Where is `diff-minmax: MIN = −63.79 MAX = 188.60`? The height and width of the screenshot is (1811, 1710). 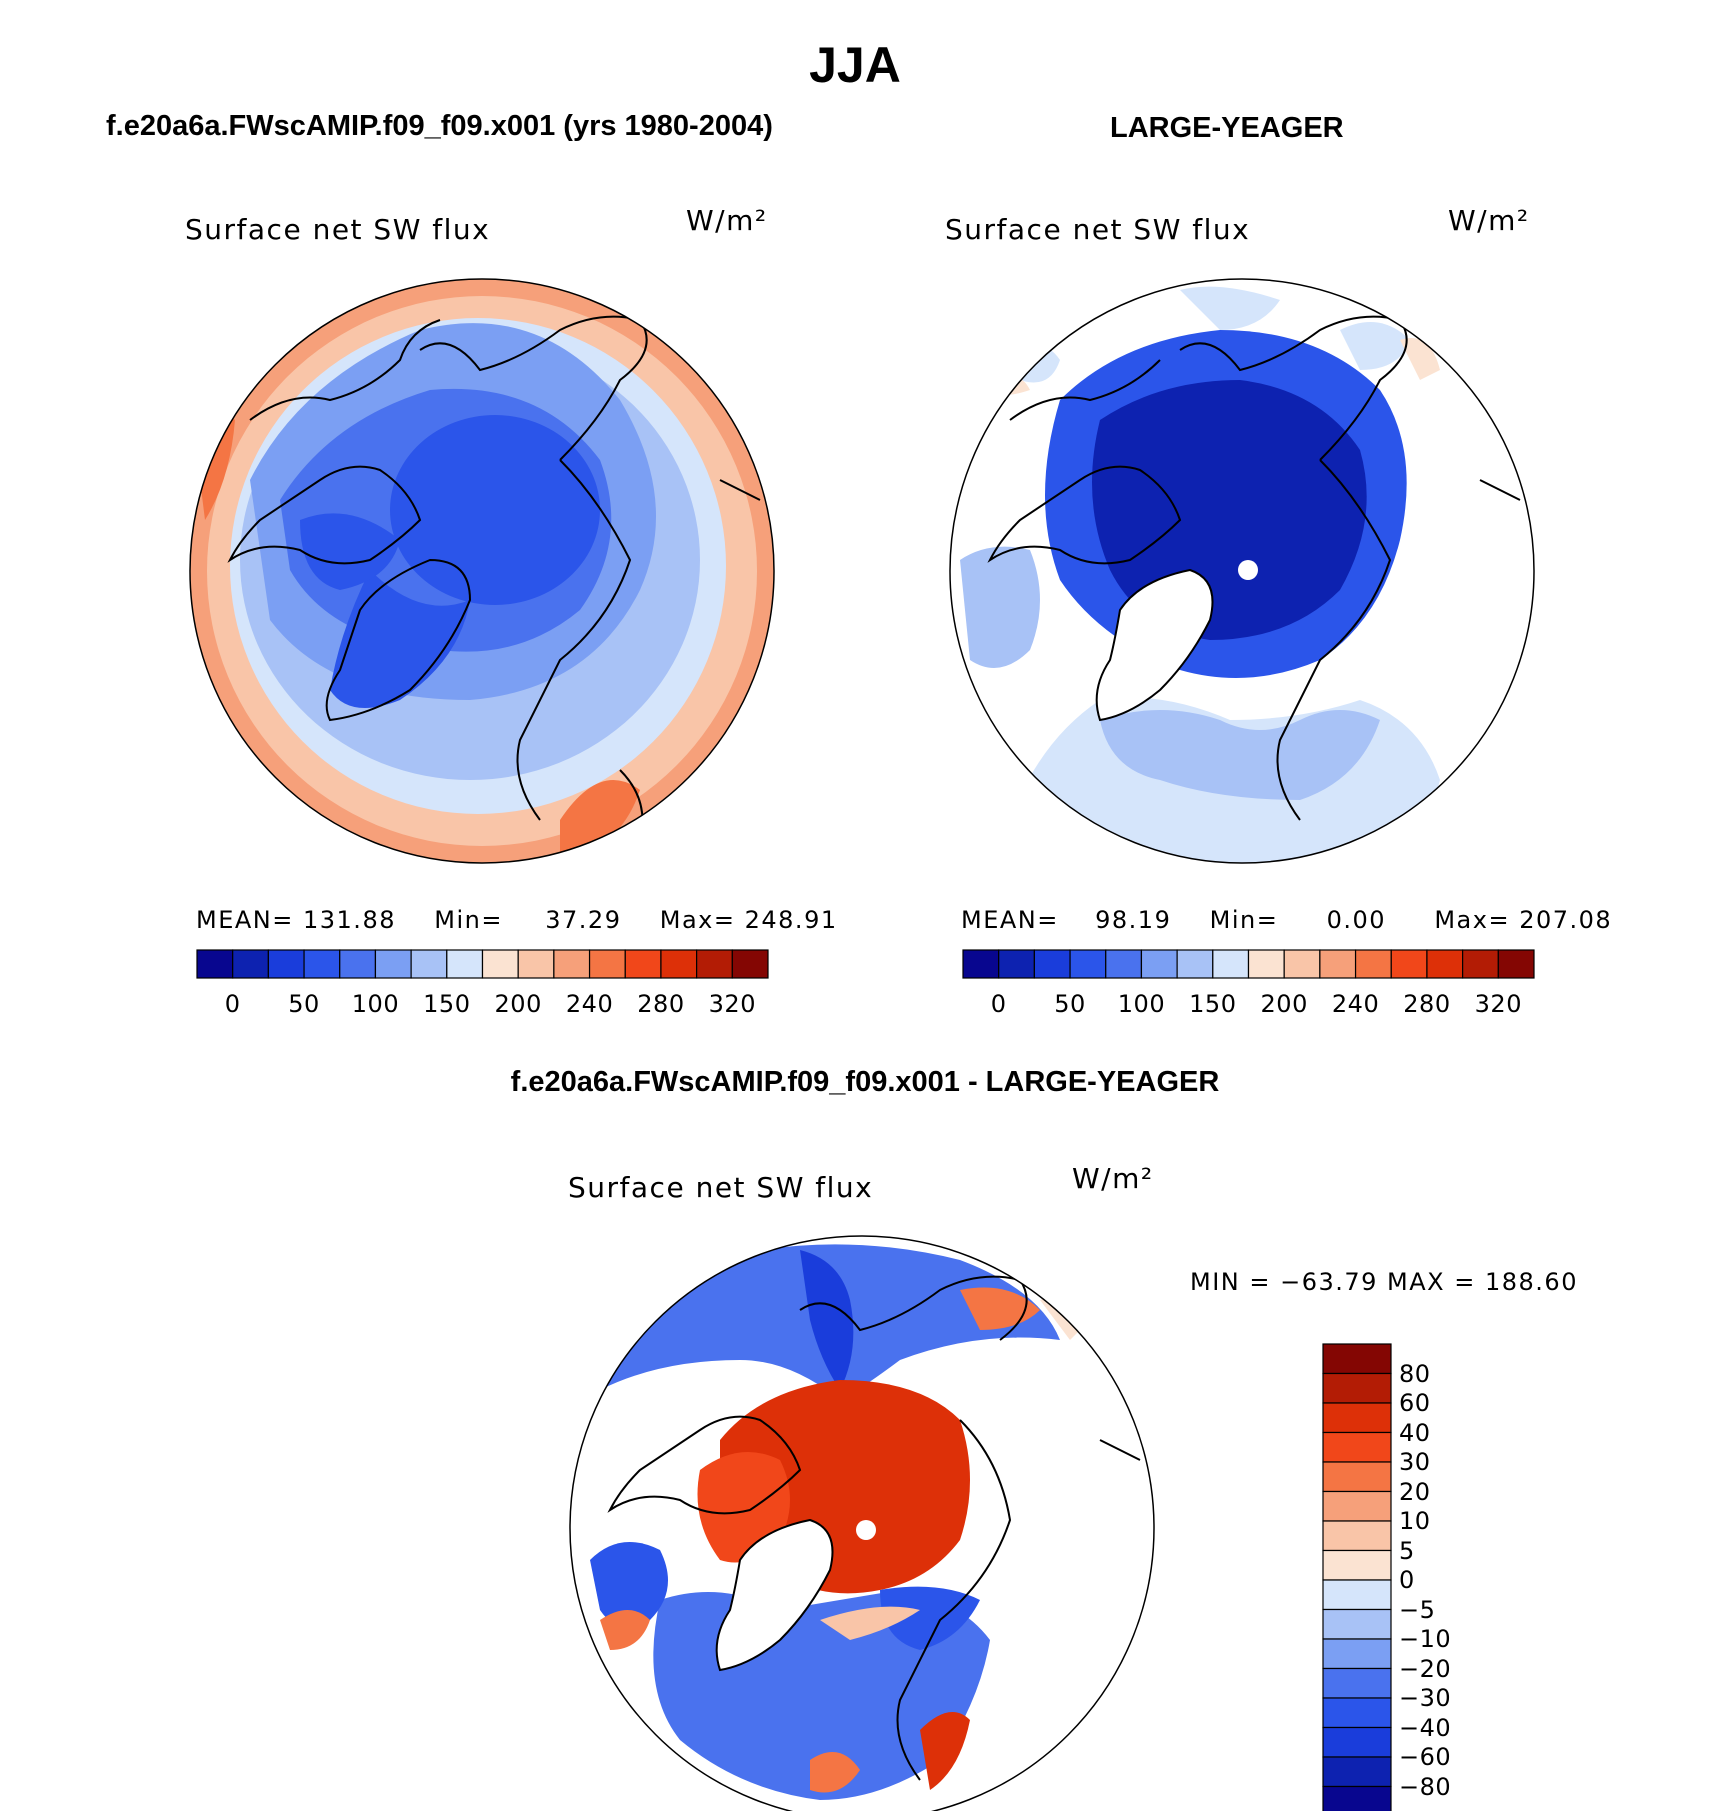
diff-minmax: MIN = −63.79 MAX = 188.60 is located at coordinates (1384, 1282).